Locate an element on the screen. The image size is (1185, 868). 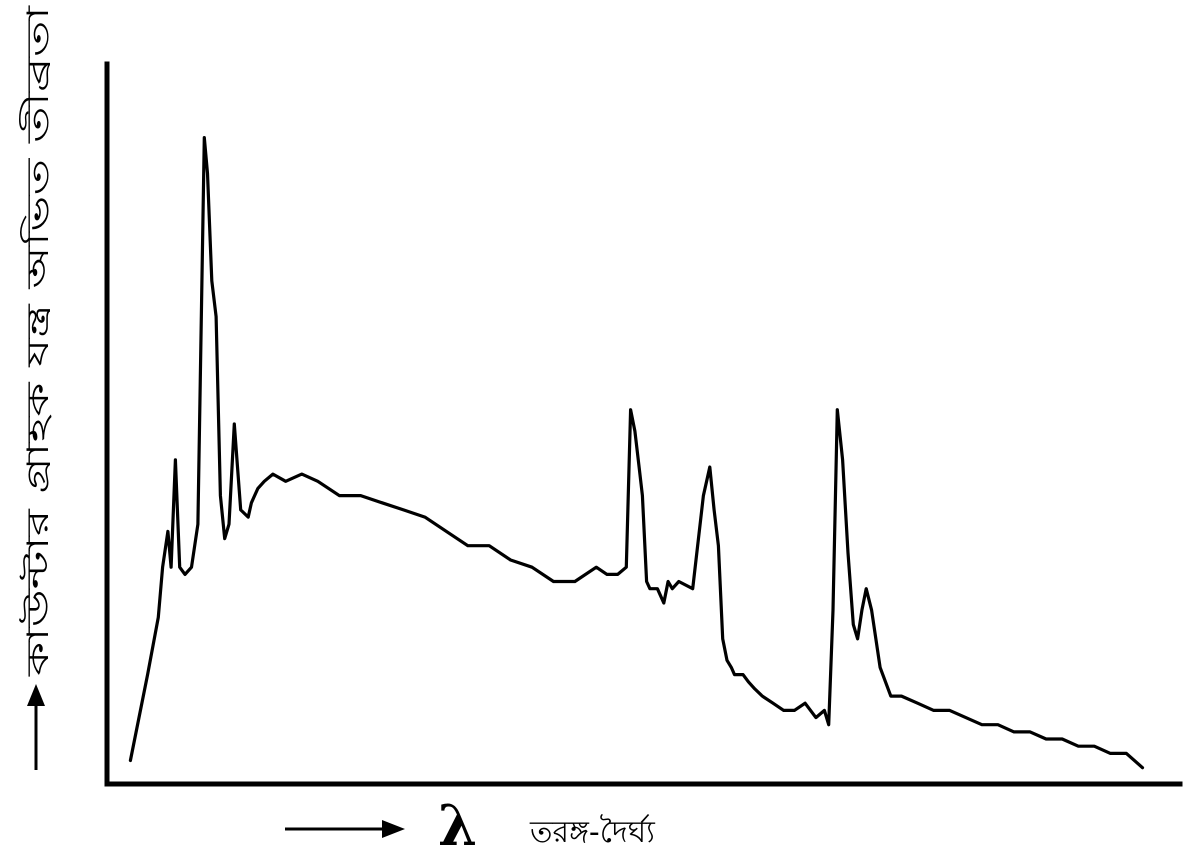
y-axis-label: কাউন্টার গ্রাহক যন্ত্র অভিত তীব্রতা is located at coordinates (37, 341).